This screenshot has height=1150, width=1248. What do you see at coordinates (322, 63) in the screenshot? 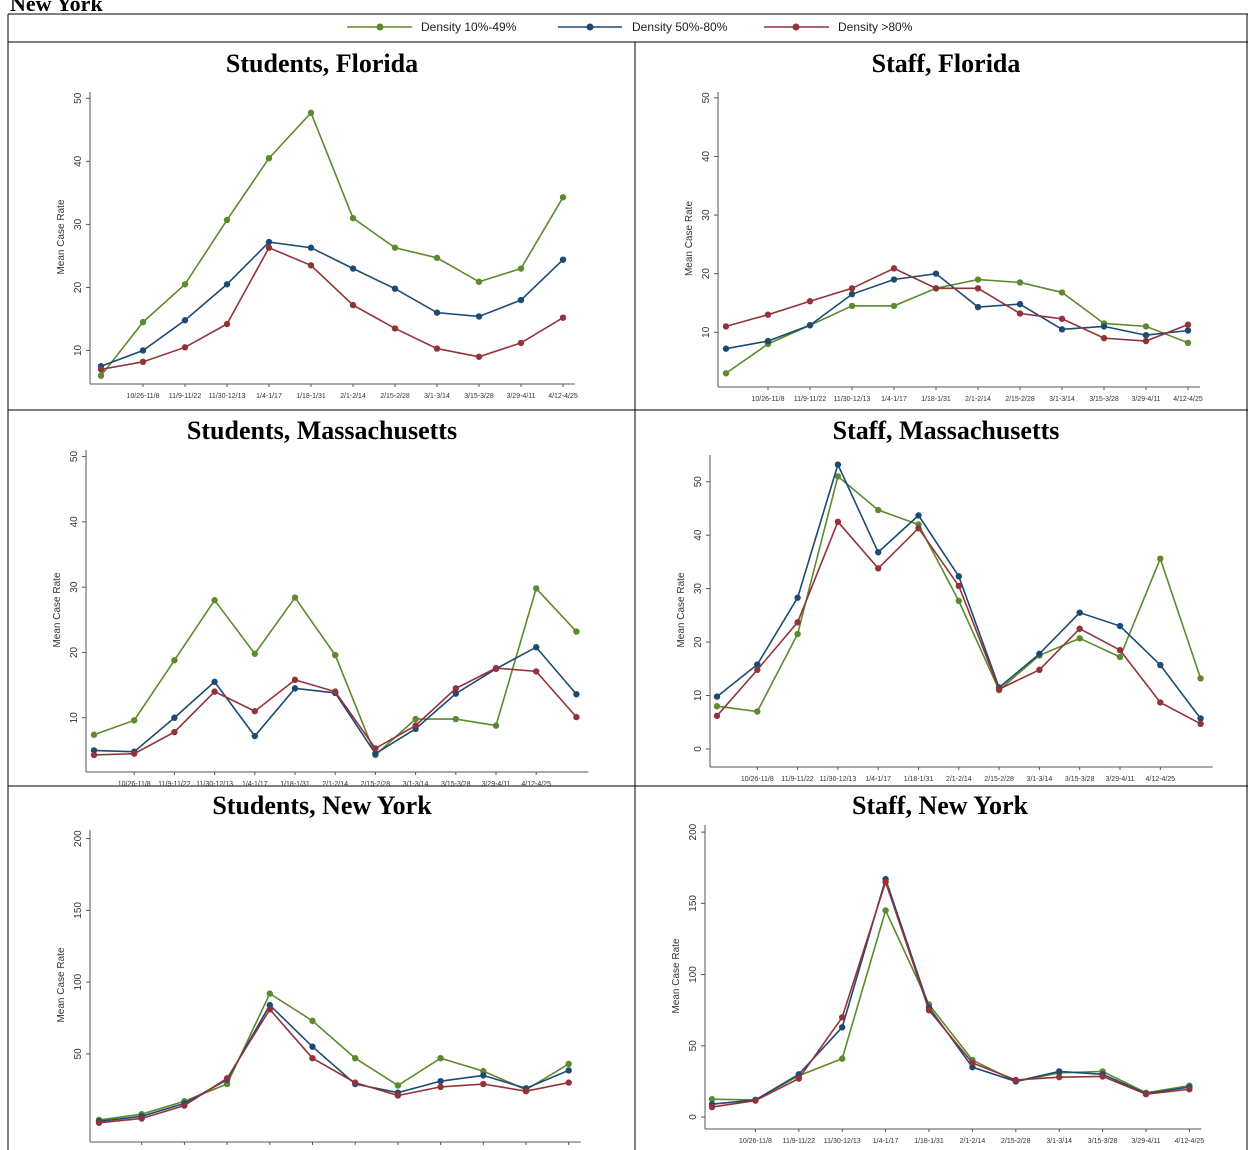
I see `chart-title: Students, Florida` at bounding box center [322, 63].